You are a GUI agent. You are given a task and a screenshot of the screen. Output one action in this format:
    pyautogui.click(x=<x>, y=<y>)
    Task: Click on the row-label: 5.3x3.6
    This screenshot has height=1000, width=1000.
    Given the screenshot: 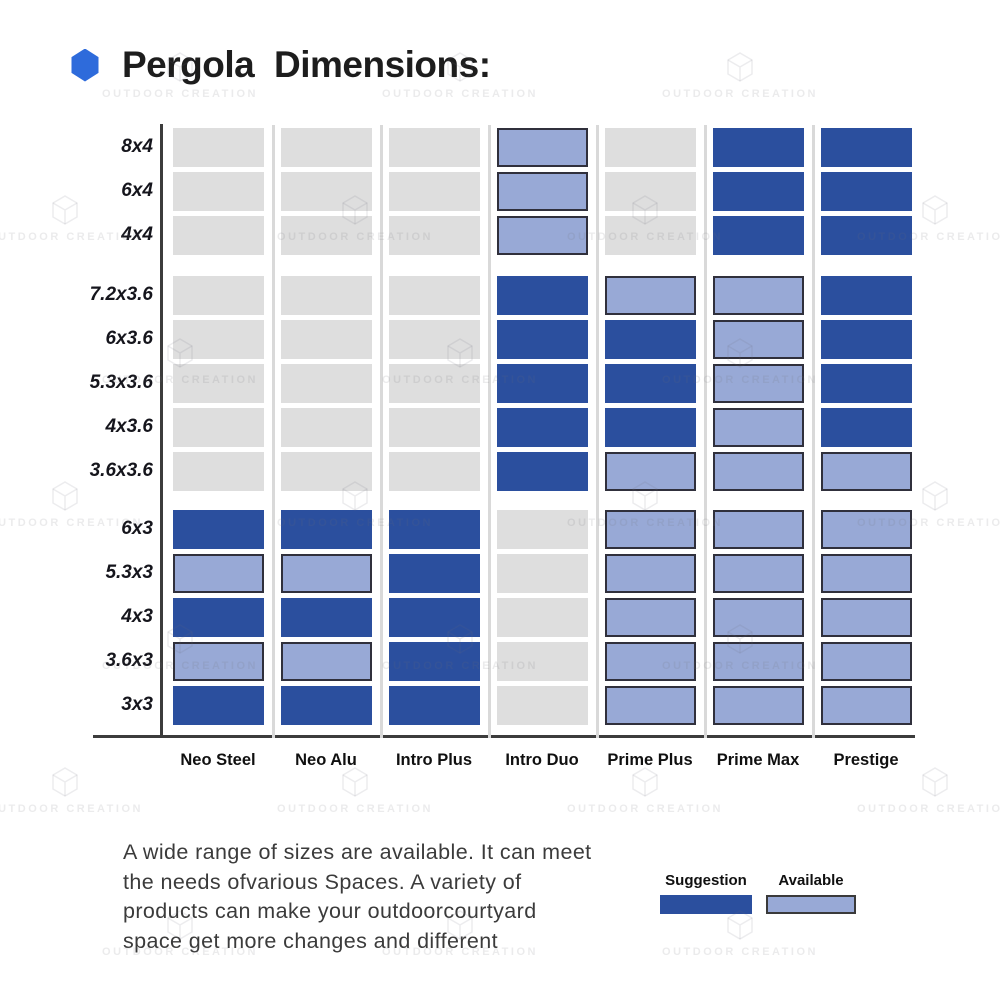 What is the action you would take?
    pyautogui.click(x=121, y=382)
    